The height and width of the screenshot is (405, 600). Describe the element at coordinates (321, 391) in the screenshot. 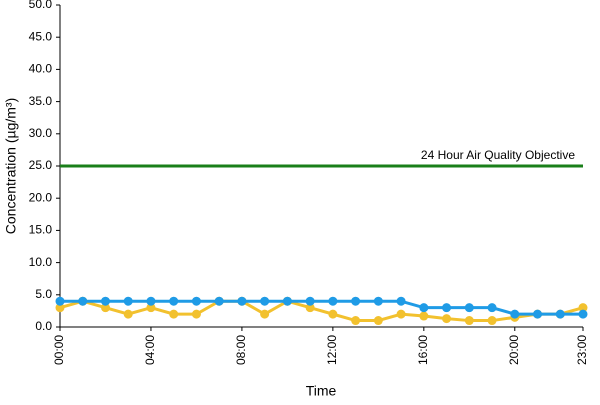

I see `x-axis-label: Time` at that location.